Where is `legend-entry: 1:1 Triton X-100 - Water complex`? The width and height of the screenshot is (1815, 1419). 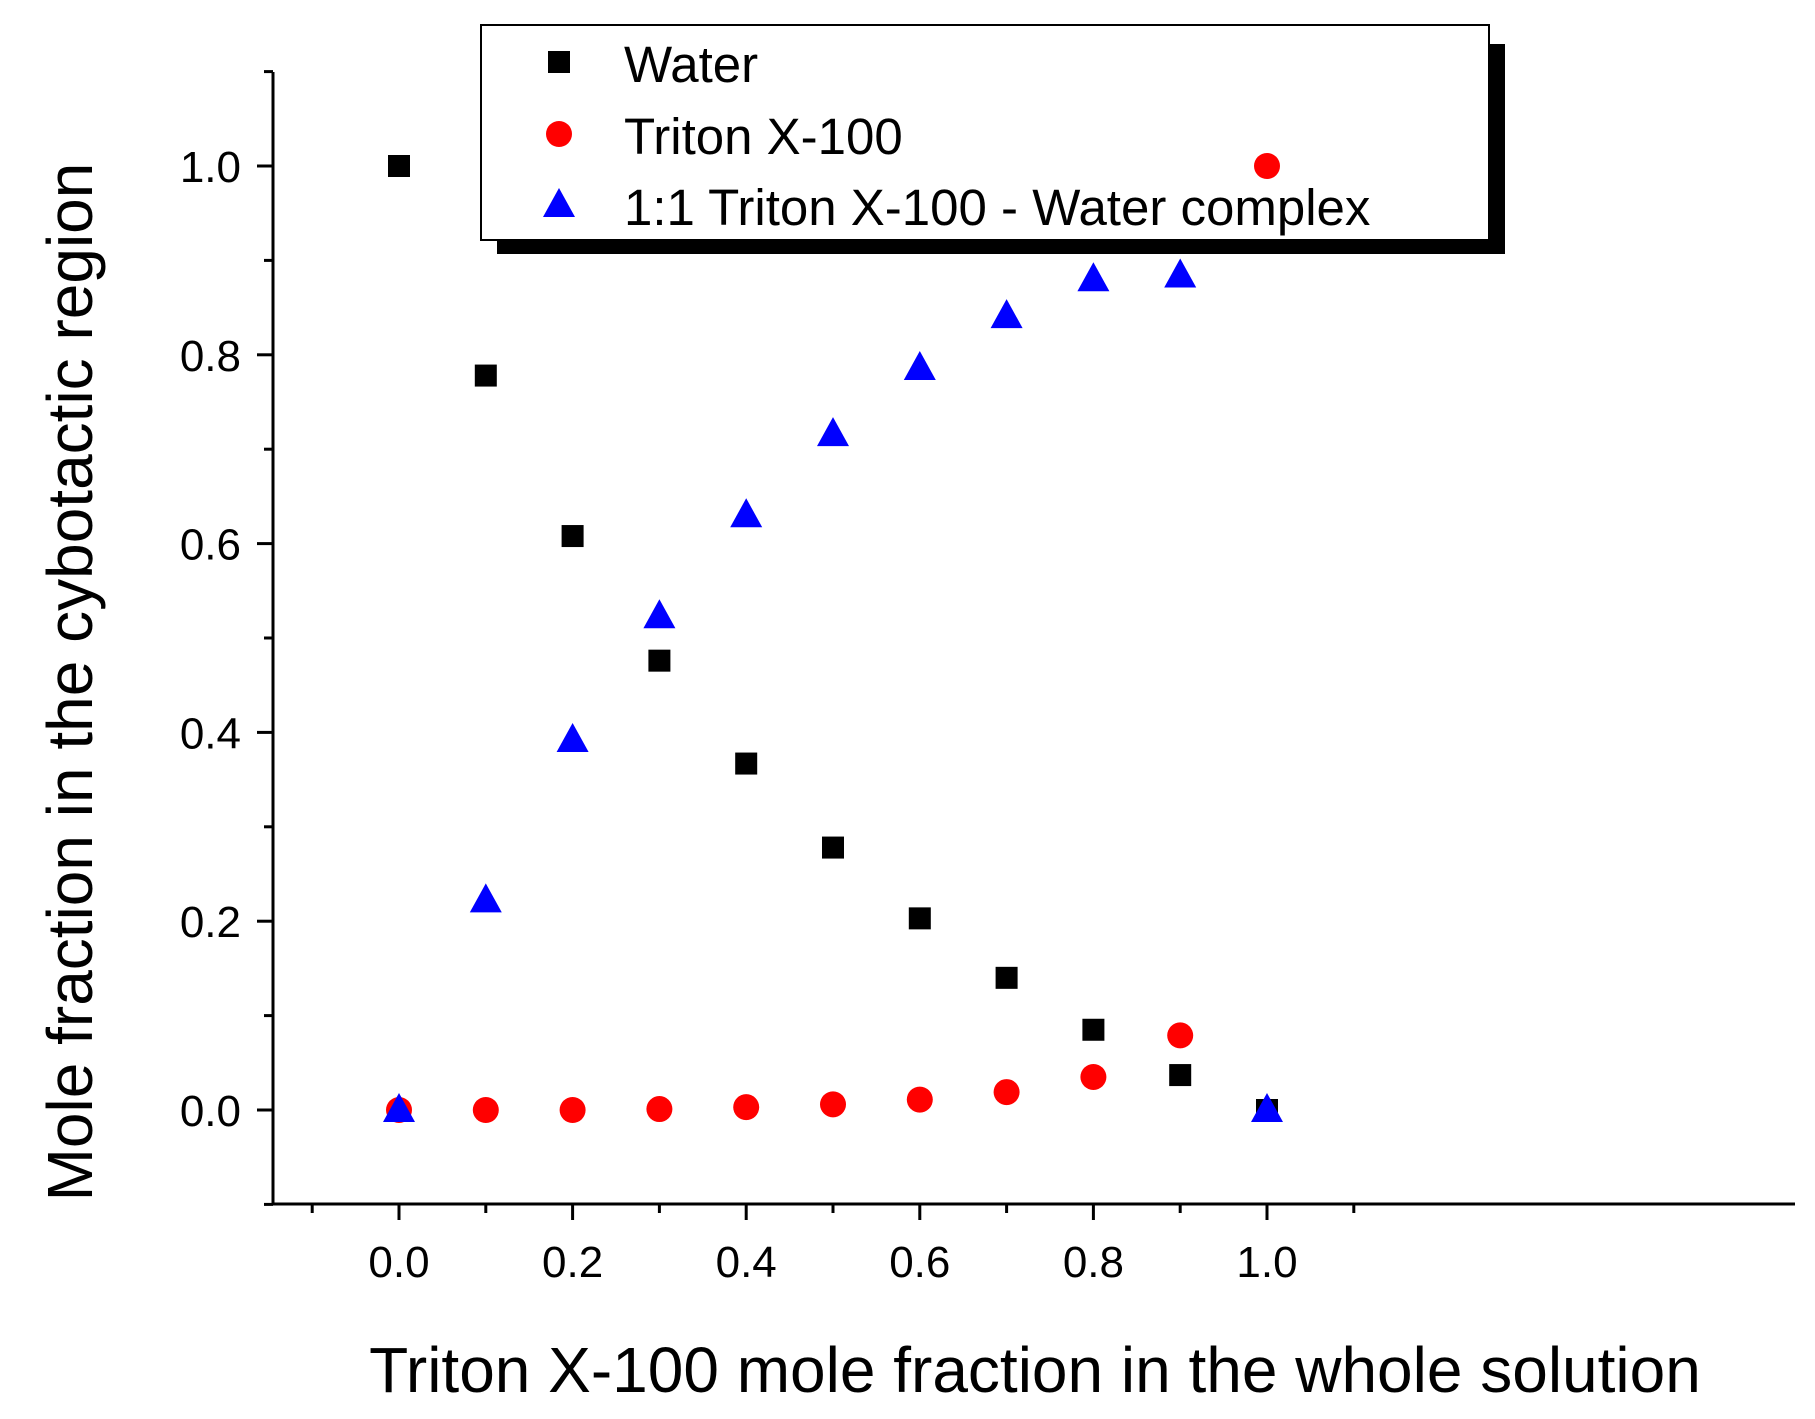
legend-entry: 1:1 Triton X-100 - Water complex is located at coordinates (956, 207).